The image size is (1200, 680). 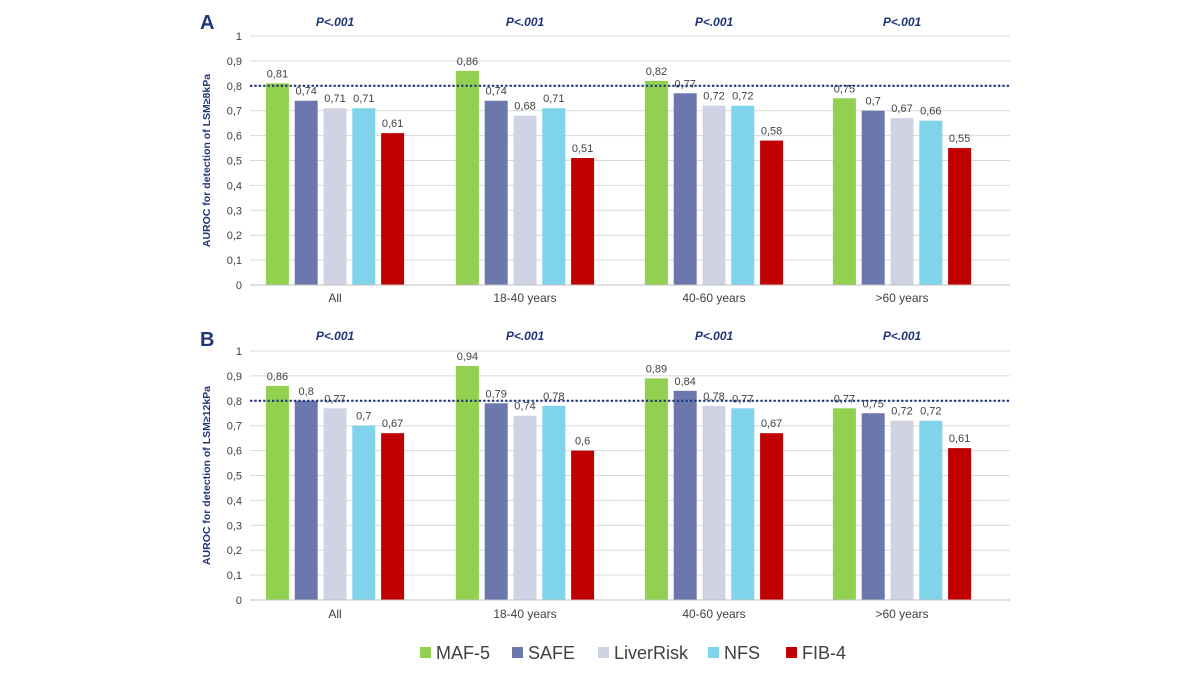 I want to click on y-tick-label: 0,5, so click(x=234, y=477).